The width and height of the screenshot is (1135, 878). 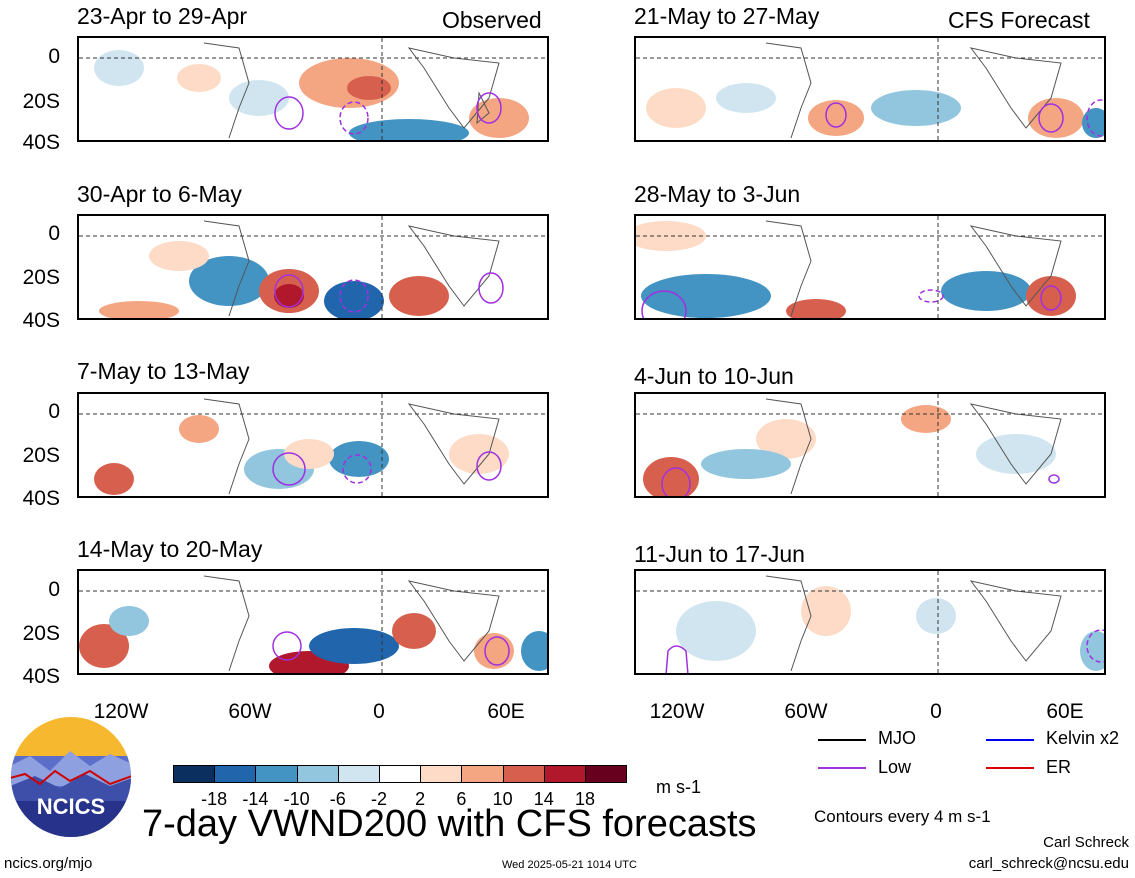 I want to click on x-axis-label-0-obs: 0, so click(x=379, y=711).